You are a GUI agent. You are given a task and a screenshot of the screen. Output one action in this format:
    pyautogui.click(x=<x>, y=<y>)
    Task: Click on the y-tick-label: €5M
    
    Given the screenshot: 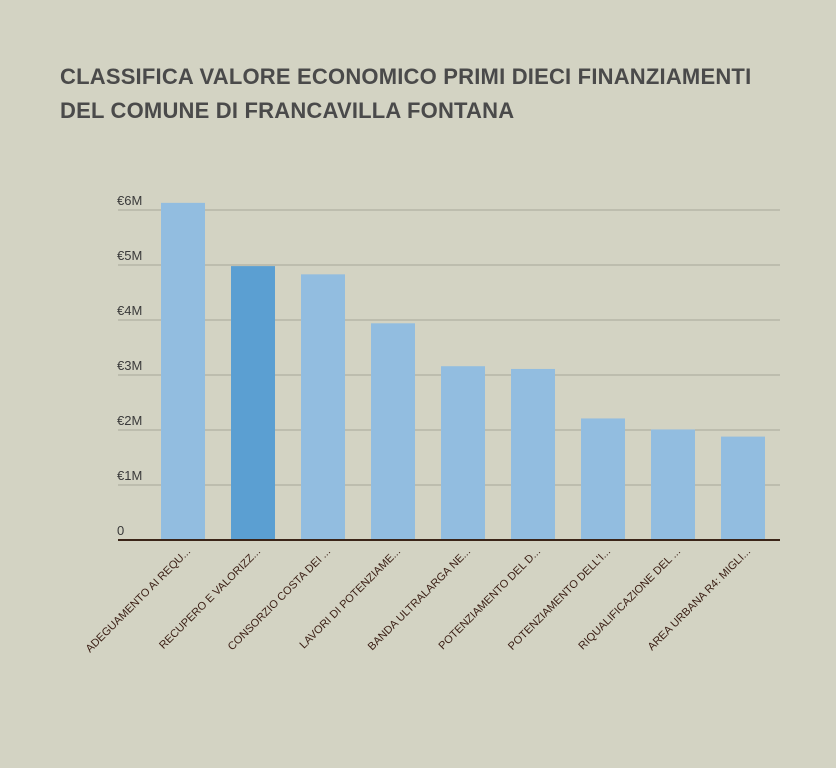 What is the action you would take?
    pyautogui.click(x=129, y=255)
    